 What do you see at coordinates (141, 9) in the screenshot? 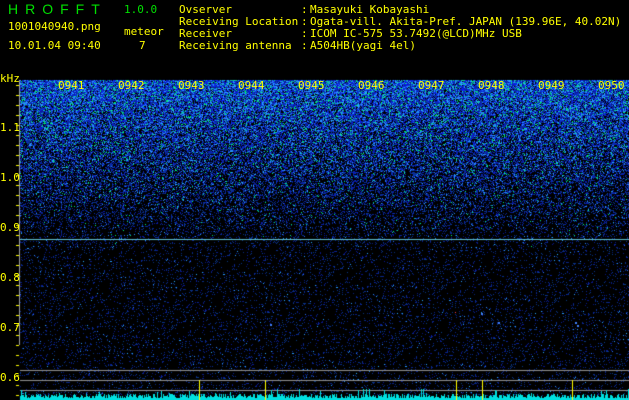
I see `app-version: 1.0.0` at bounding box center [141, 9].